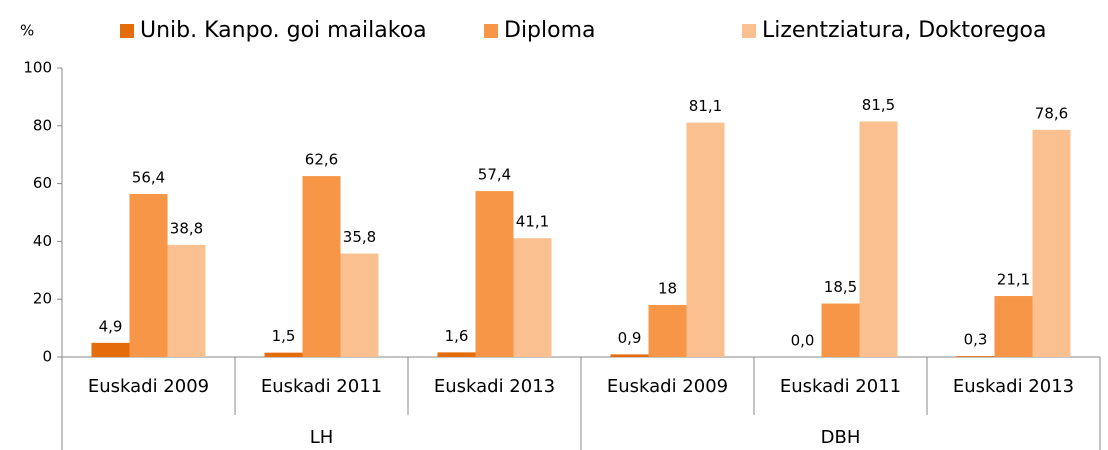 This screenshot has width=1108, height=450. What do you see at coordinates (705, 106) in the screenshot?
I see `data-label: 81,1` at bounding box center [705, 106].